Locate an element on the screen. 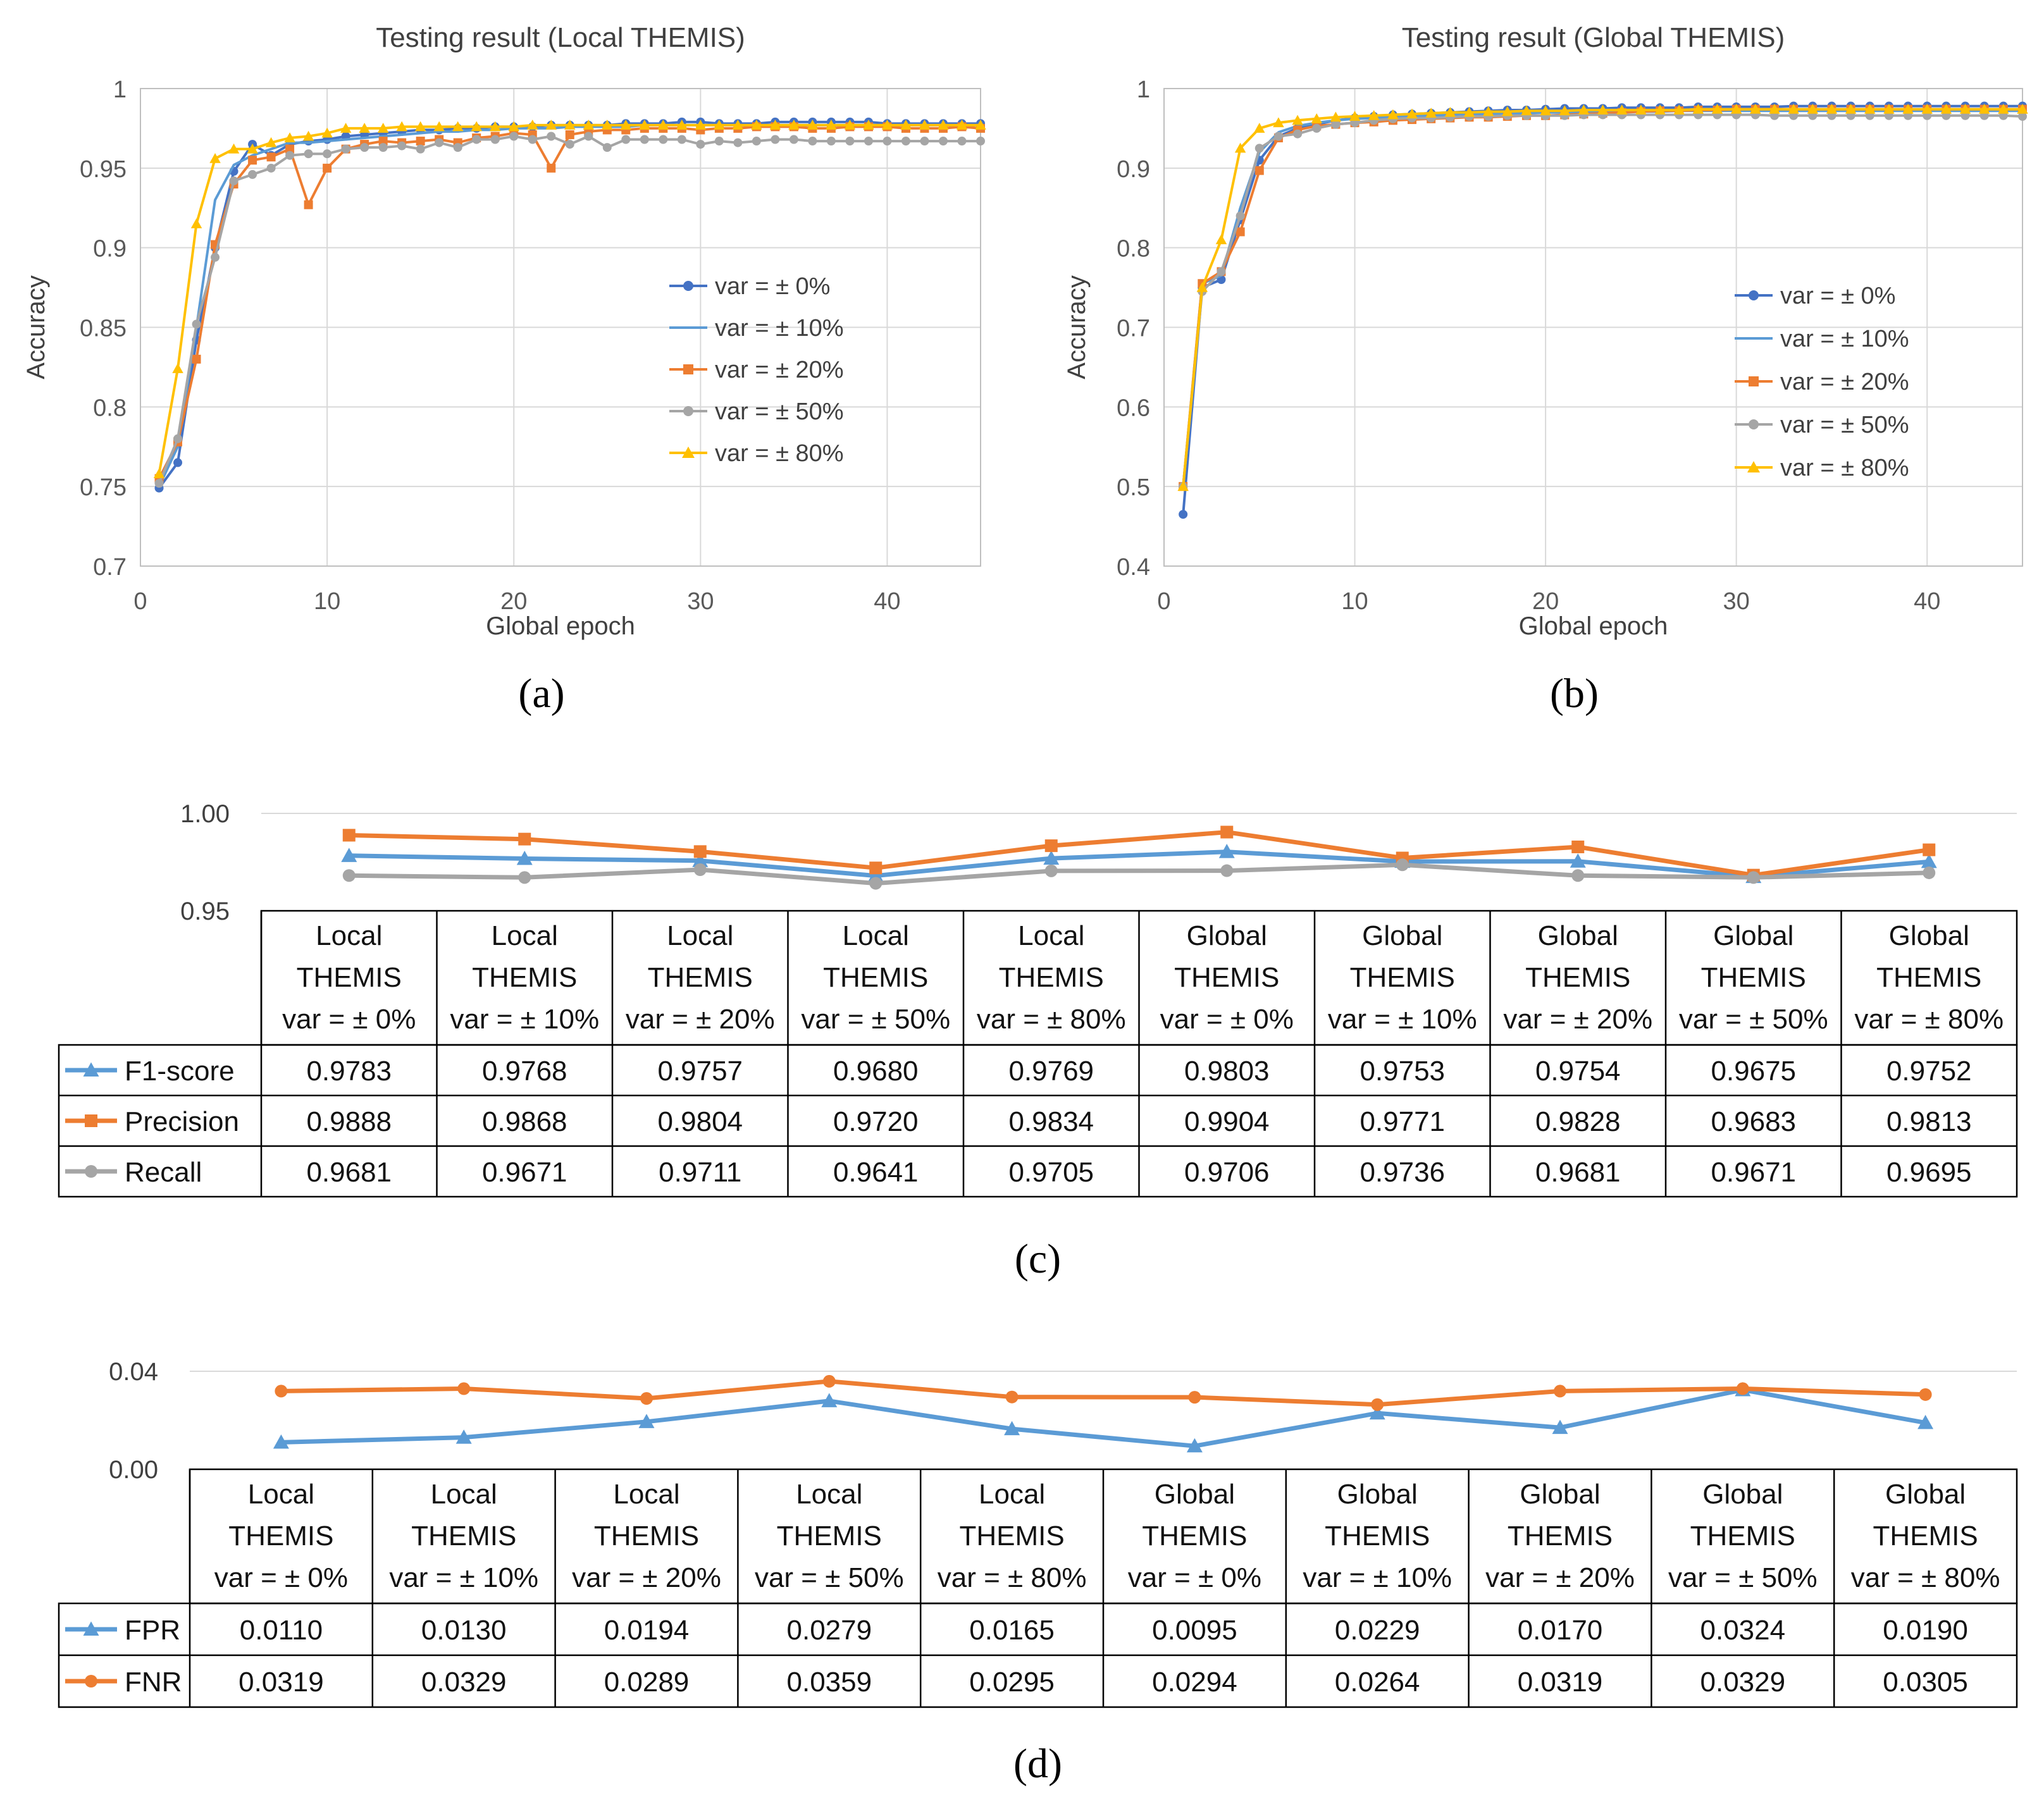 The height and width of the screenshot is (1814, 2044). table-body-border is located at coordinates (1038, 1121).